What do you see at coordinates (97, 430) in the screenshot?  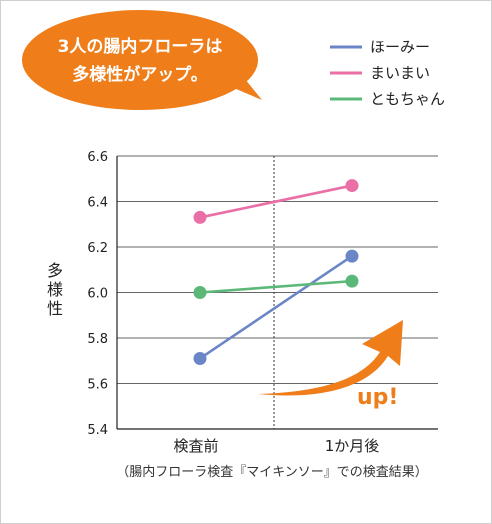 I see `y-tick-label: 5.4` at bounding box center [97, 430].